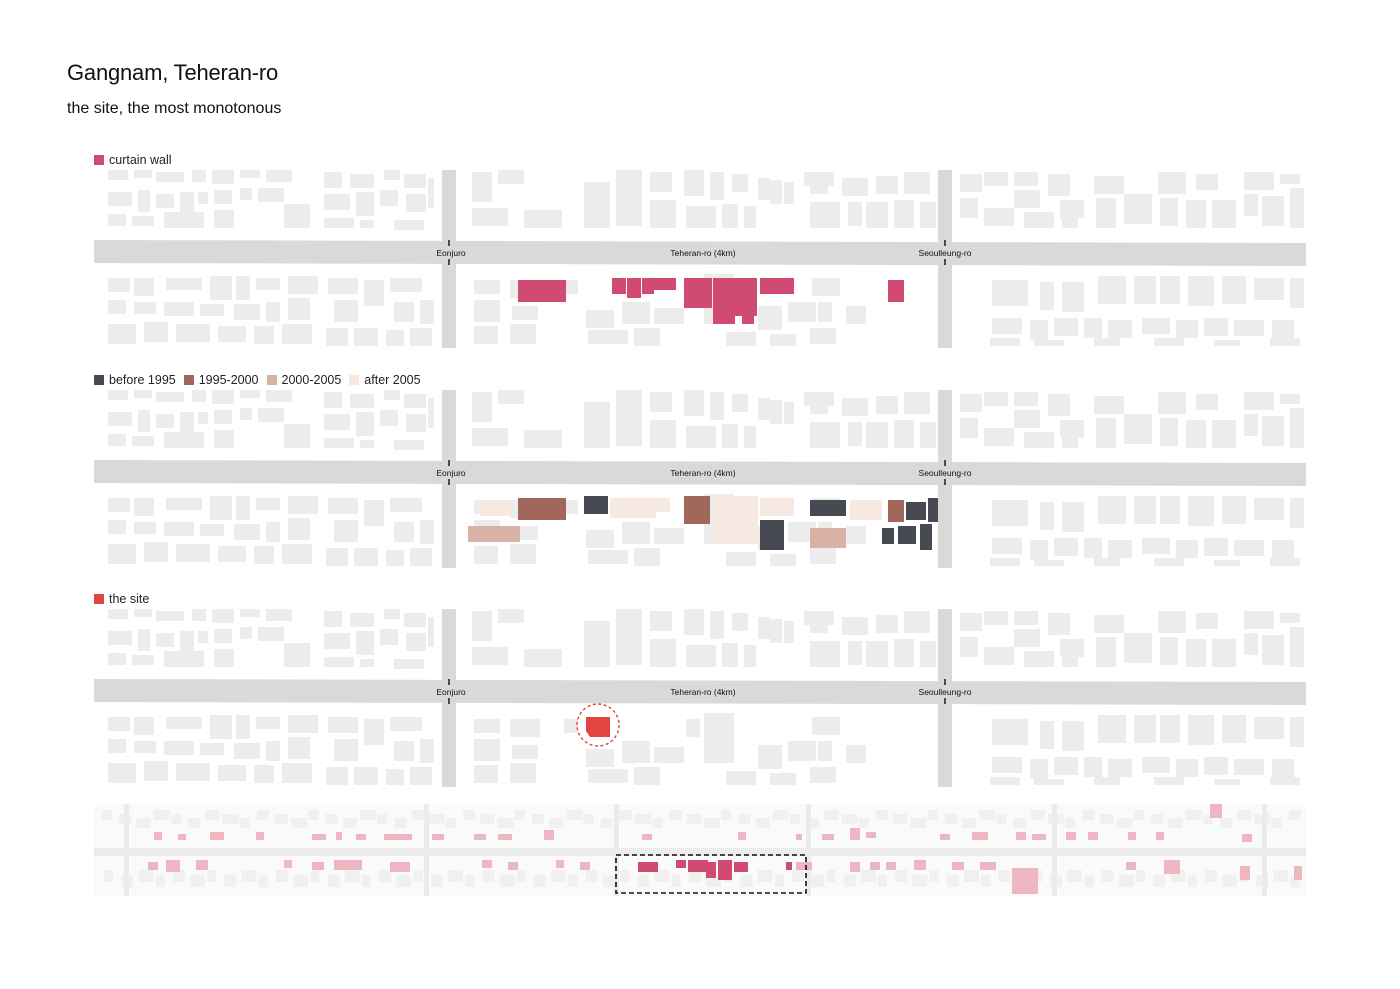  What do you see at coordinates (701, 848) in the screenshot?
I see `overview-base` at bounding box center [701, 848].